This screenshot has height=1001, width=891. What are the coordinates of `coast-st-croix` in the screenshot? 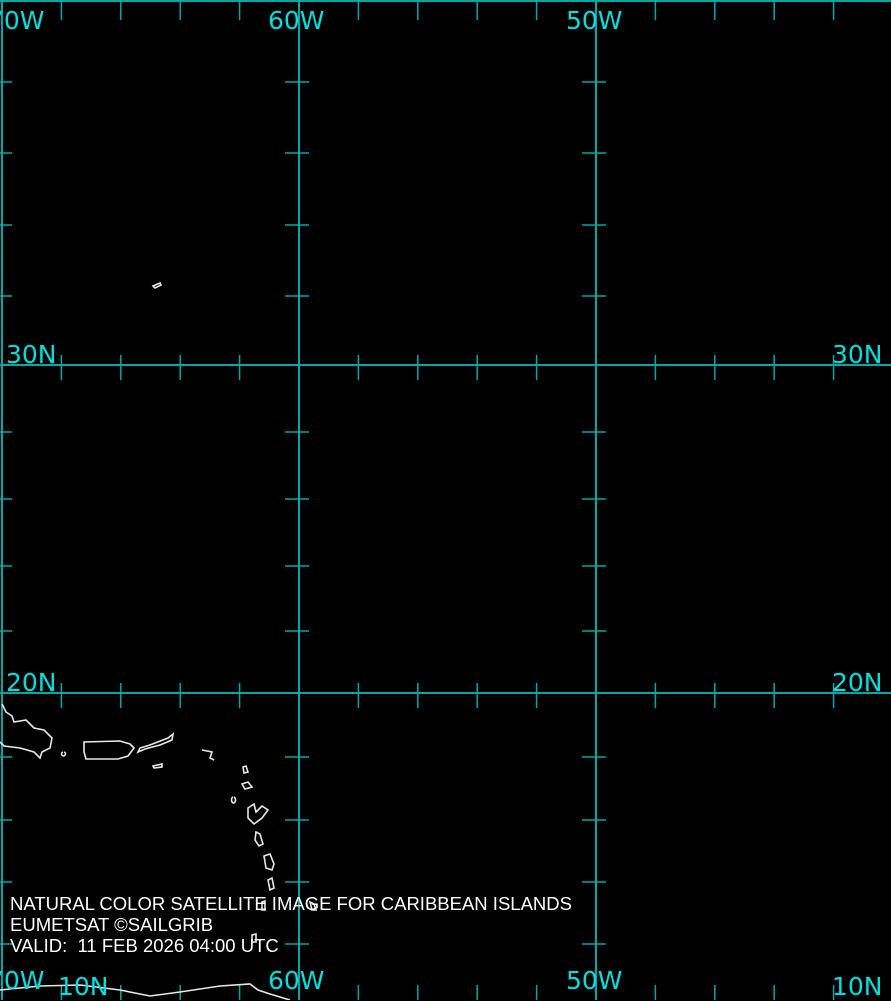 It's located at (157, 766).